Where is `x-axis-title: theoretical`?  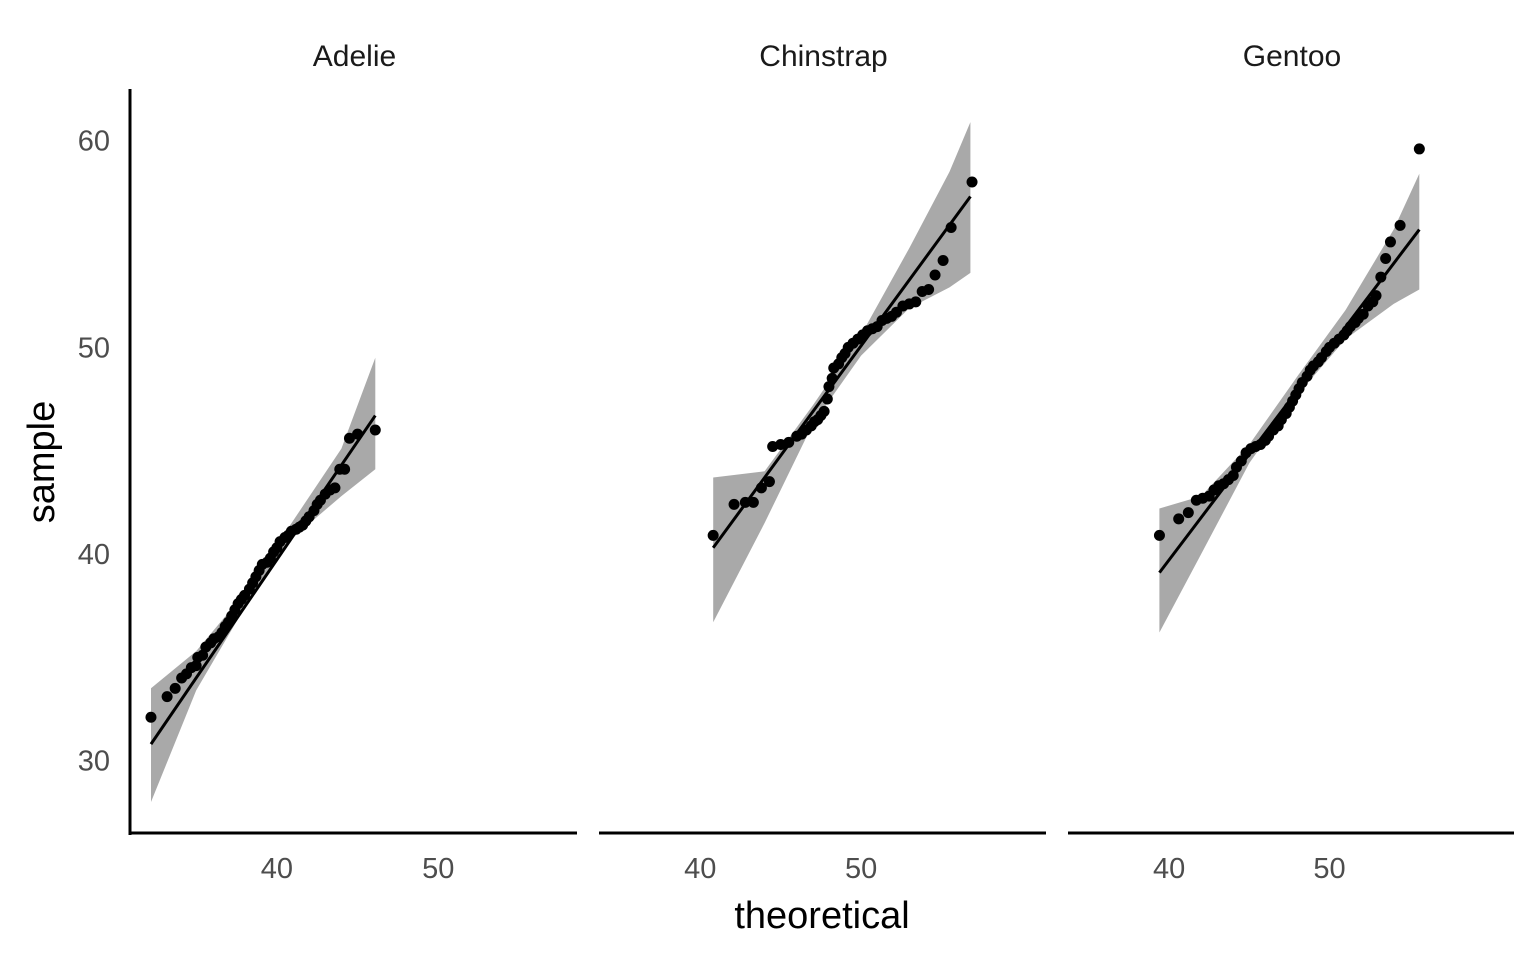 x-axis-title: theoretical is located at coordinates (821, 916).